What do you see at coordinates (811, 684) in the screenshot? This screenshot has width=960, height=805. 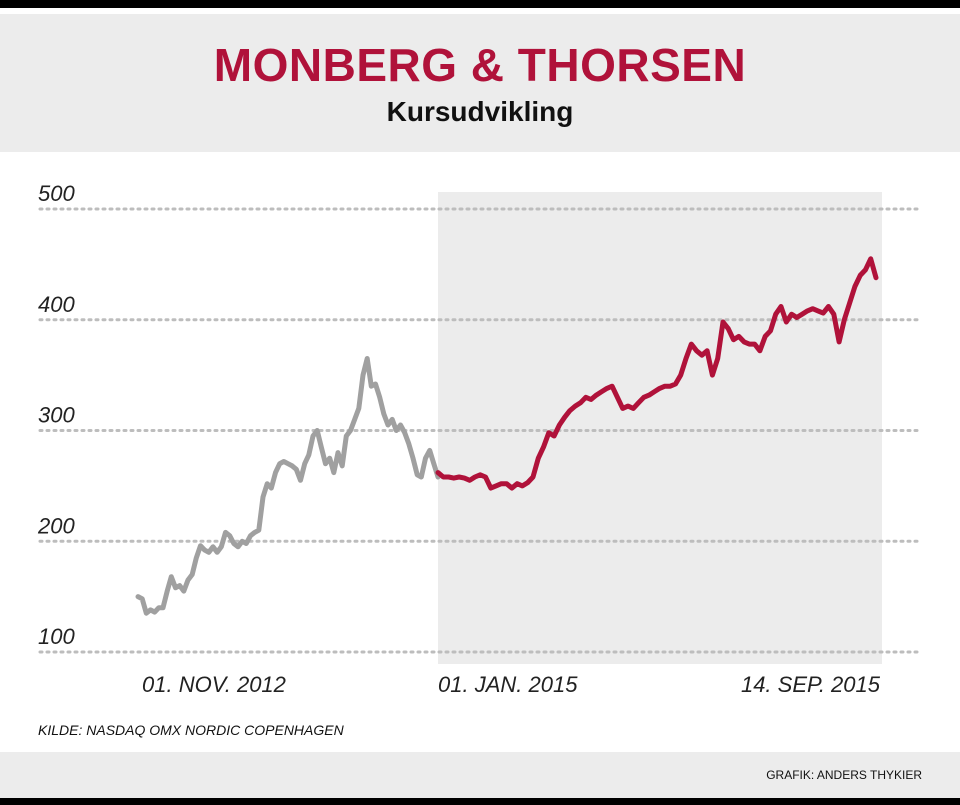 I see `x-tick-label: 14. SEP. 2015` at bounding box center [811, 684].